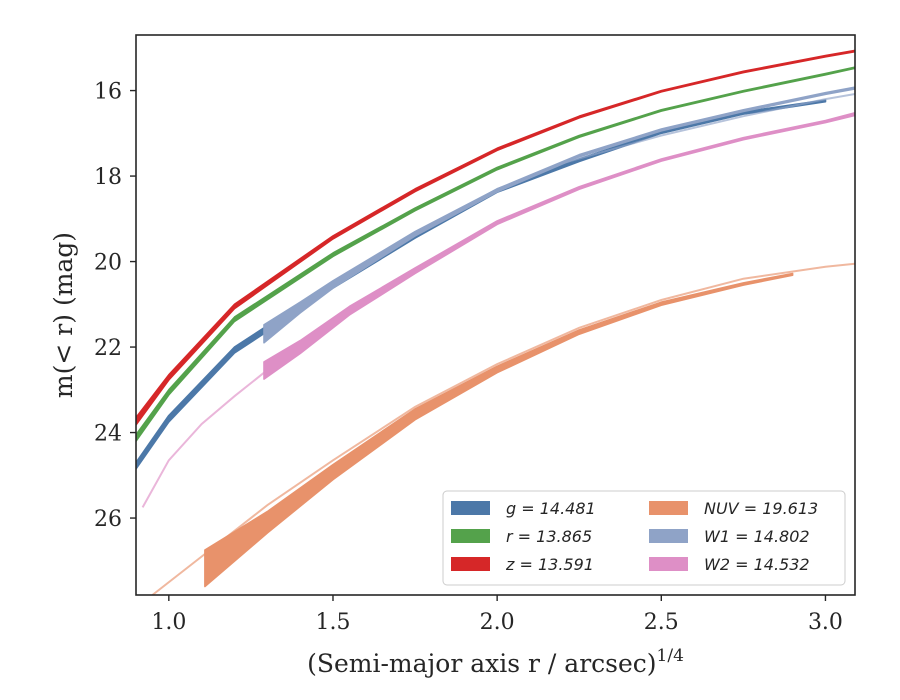  What do you see at coordinates (670, 656) in the screenshot?
I see `x-axis-title-exponent: 1/4` at bounding box center [670, 656].